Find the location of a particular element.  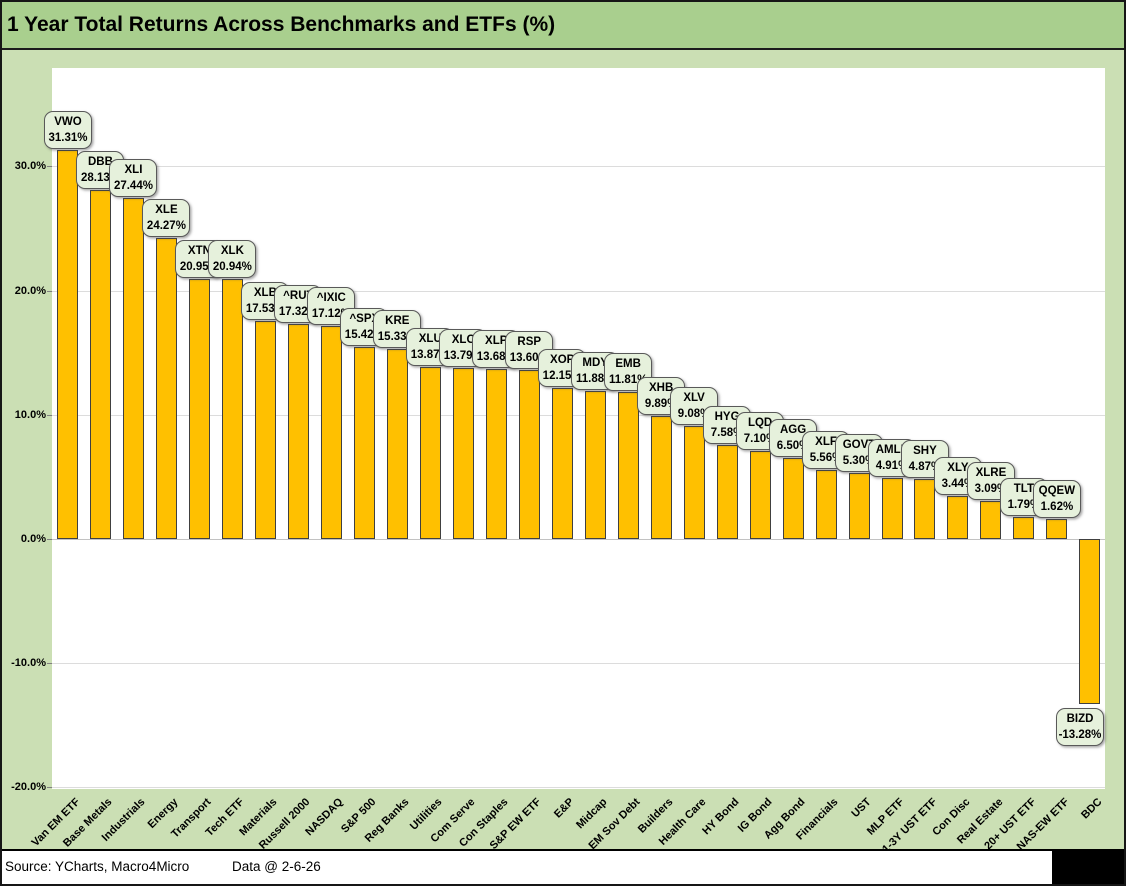

value-text: -13.28% is located at coordinates (1080, 734).